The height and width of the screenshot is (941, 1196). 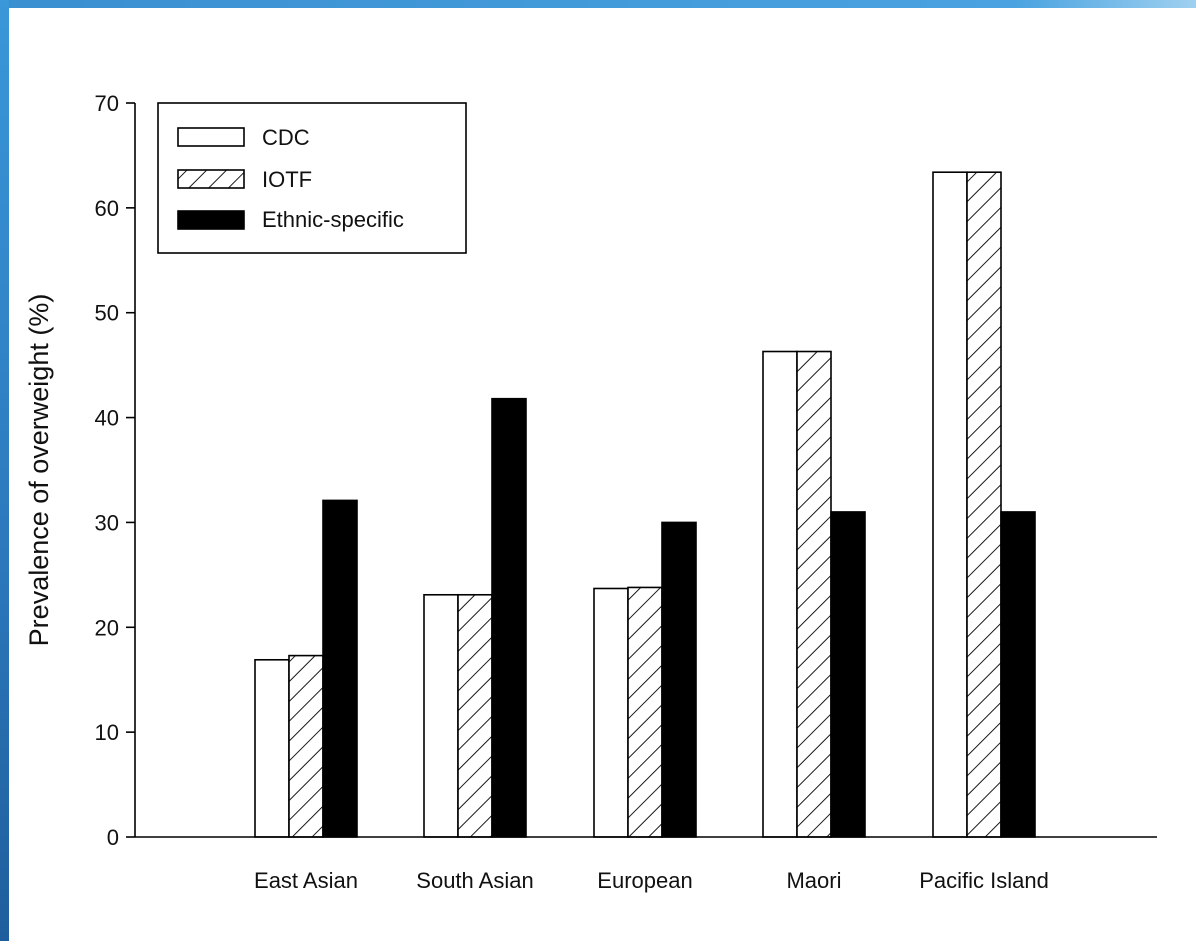 I want to click on y-axis-title: Prevalence of overweight (%), so click(x=39, y=470).